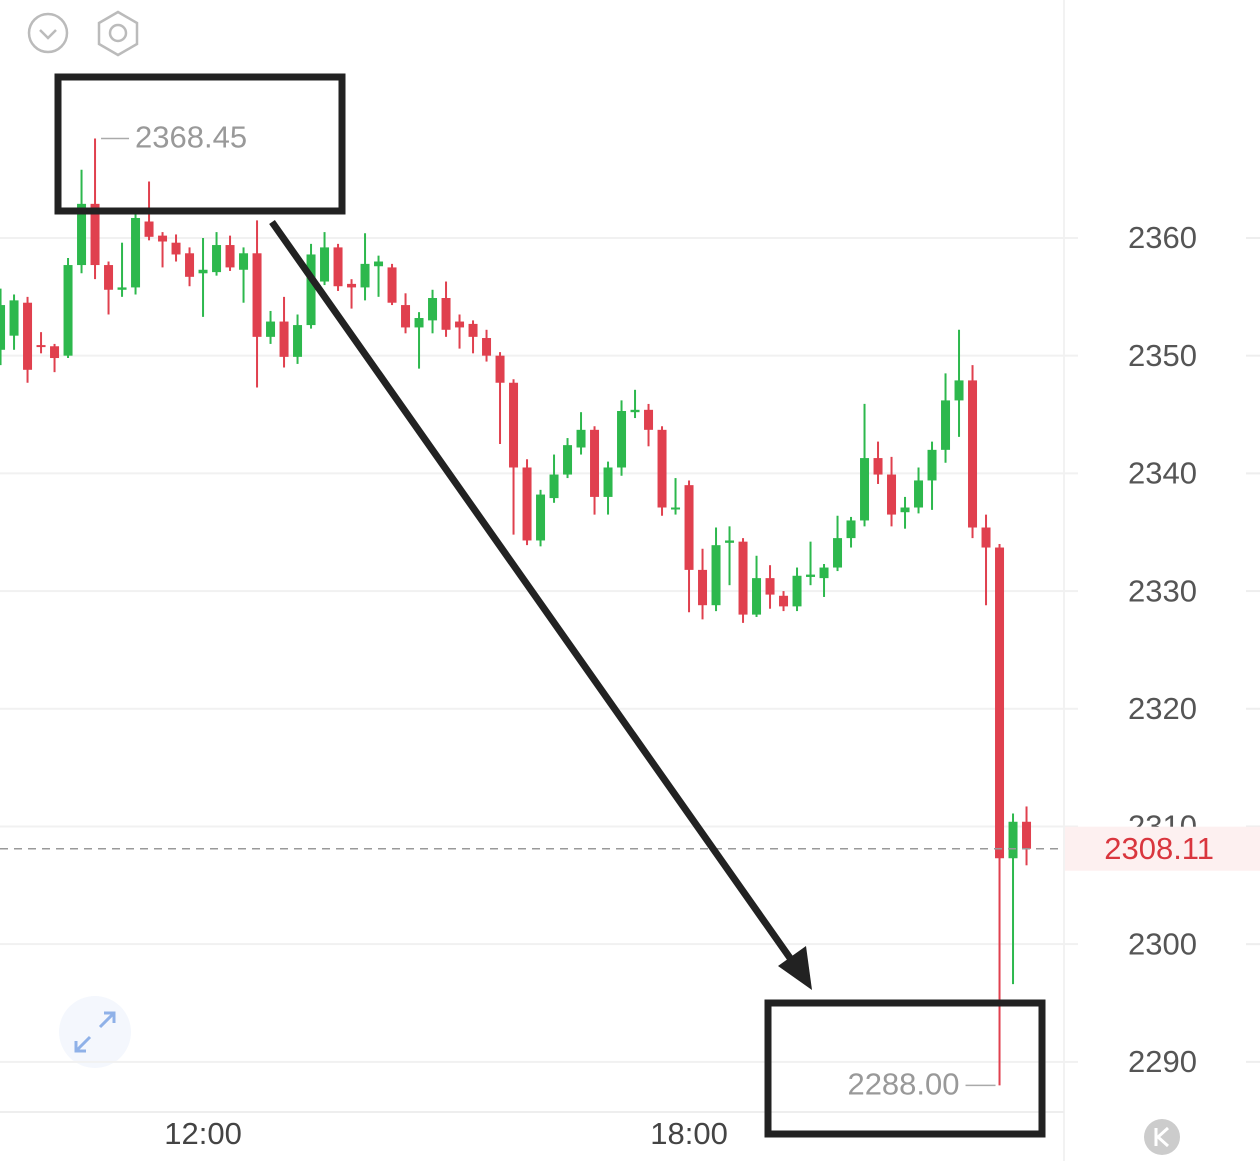  Describe the element at coordinates (191, 137) in the screenshot. I see `annotation-label: 2368.45` at that location.